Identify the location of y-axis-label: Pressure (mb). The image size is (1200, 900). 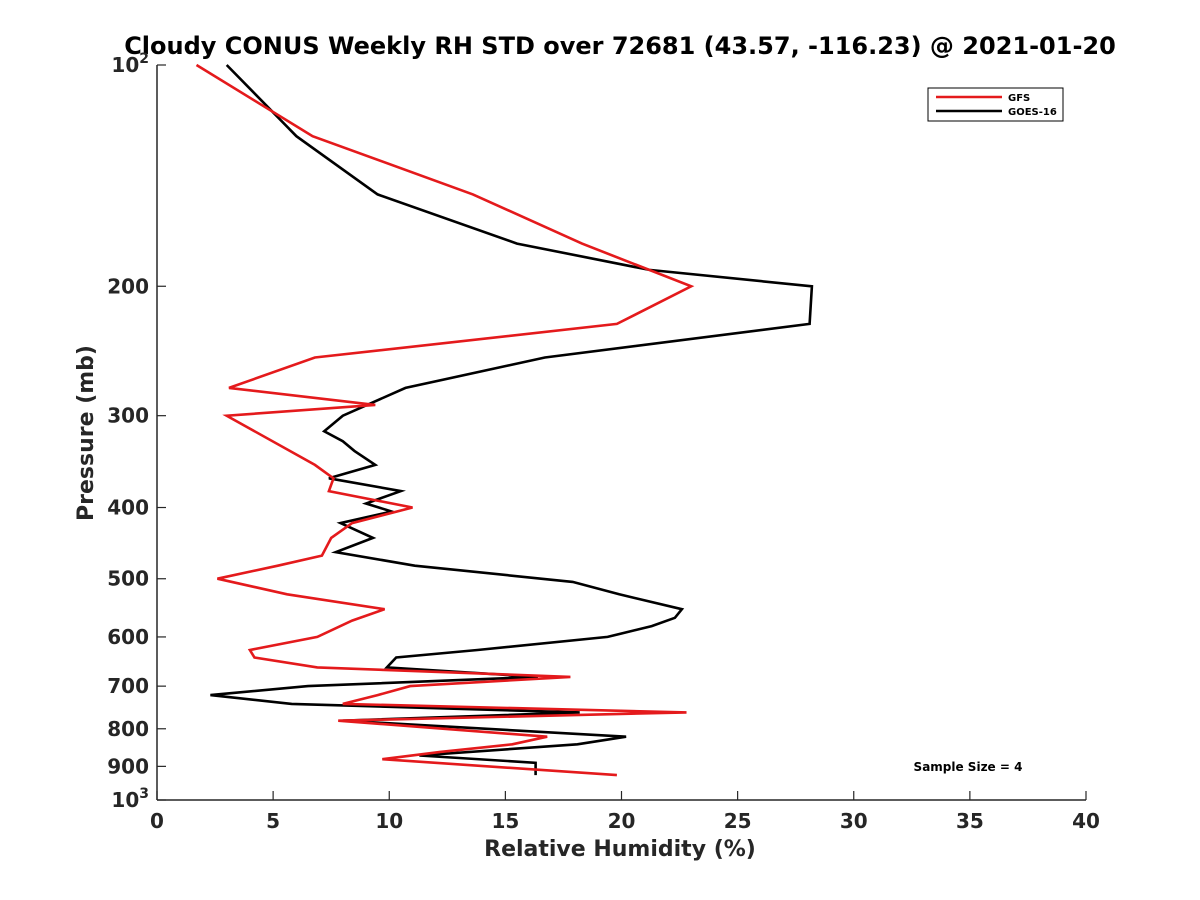
(86, 433).